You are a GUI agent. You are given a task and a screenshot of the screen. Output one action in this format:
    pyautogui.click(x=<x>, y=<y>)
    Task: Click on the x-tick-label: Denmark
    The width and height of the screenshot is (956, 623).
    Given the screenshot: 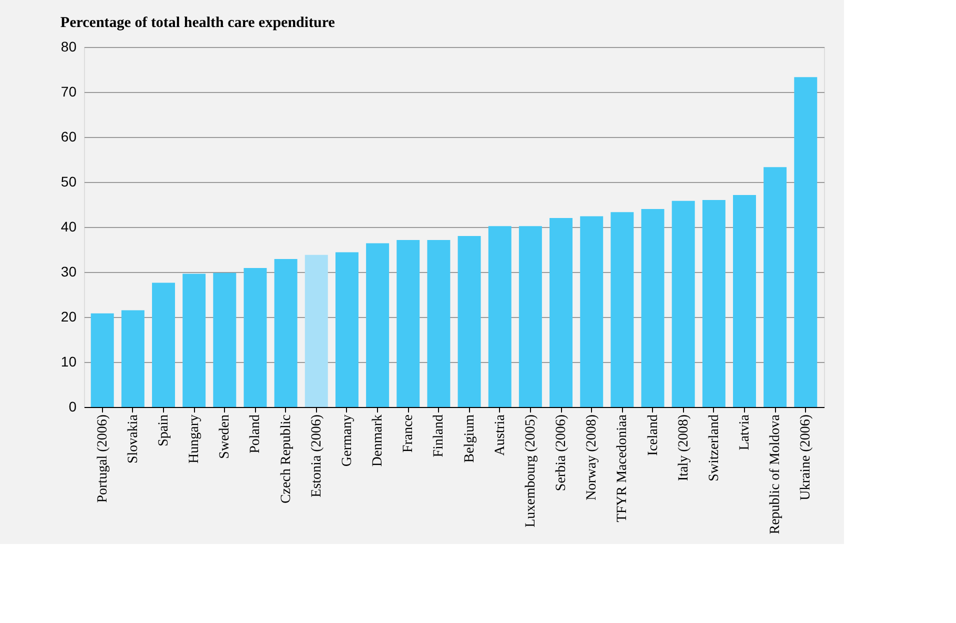 What is the action you would take?
    pyautogui.click(x=378, y=440)
    